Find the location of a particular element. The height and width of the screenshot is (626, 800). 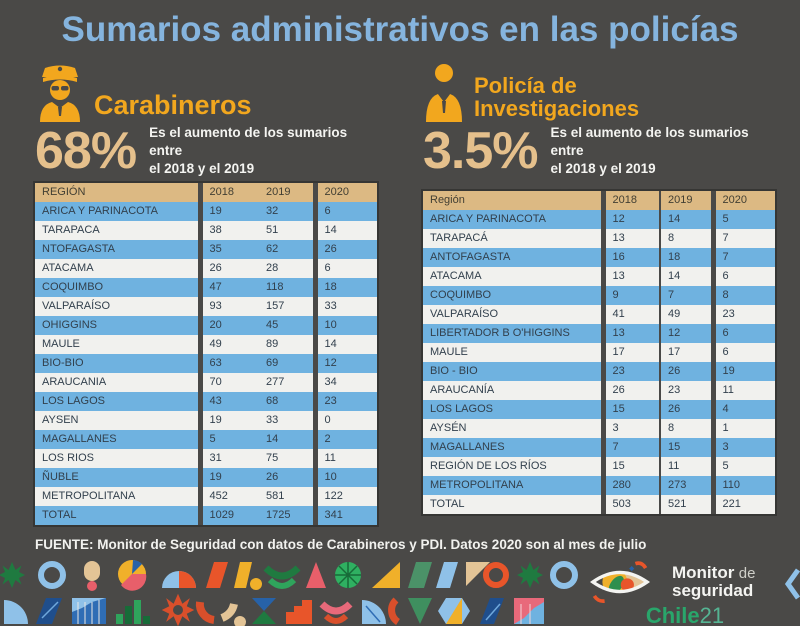

region-cell: VALPARAÍSO is located at coordinates (513, 314).